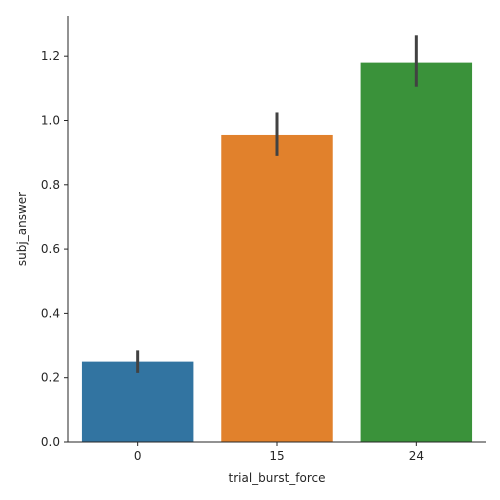  I want to click on x-tick-label: 15, so click(276, 456).